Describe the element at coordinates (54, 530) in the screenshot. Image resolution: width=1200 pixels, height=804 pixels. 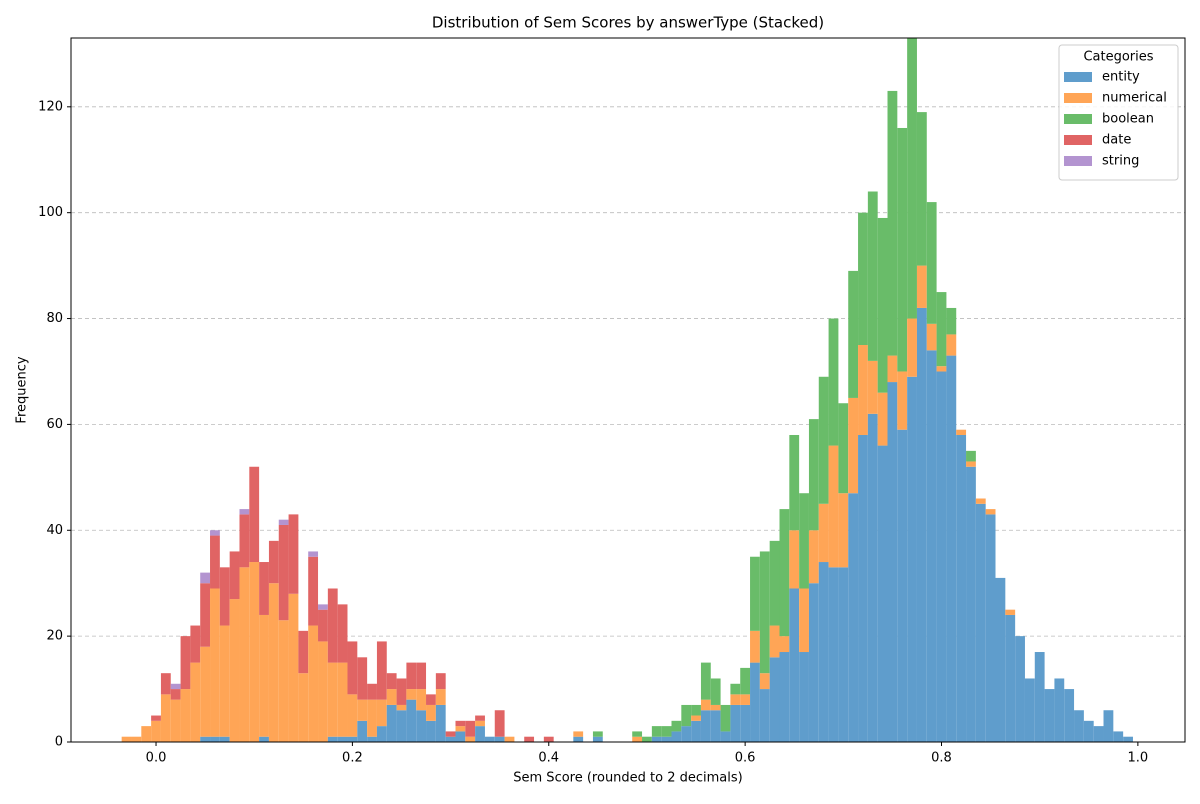
I see `y-tick-label: 40` at that location.